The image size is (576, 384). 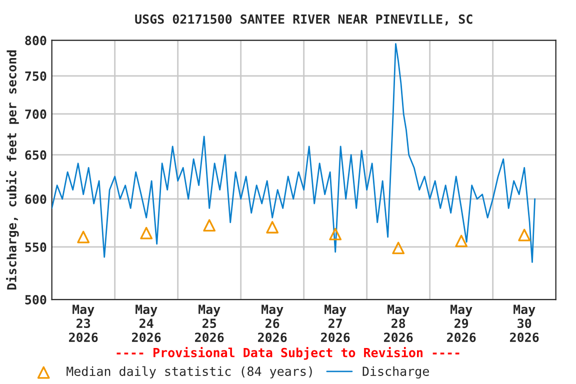 I want to click on y-tick-label: 550, so click(x=35, y=247).